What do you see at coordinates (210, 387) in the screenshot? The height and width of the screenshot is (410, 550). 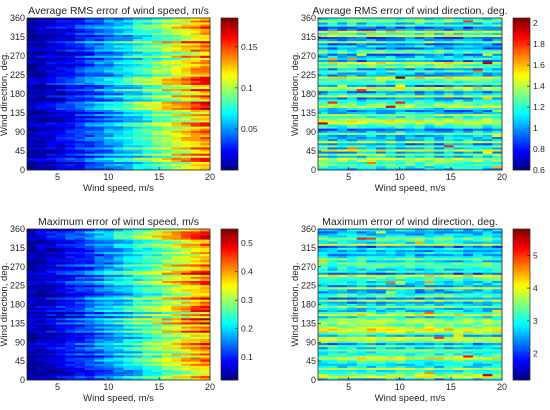 I see `x-tick-label: 20` at bounding box center [210, 387].